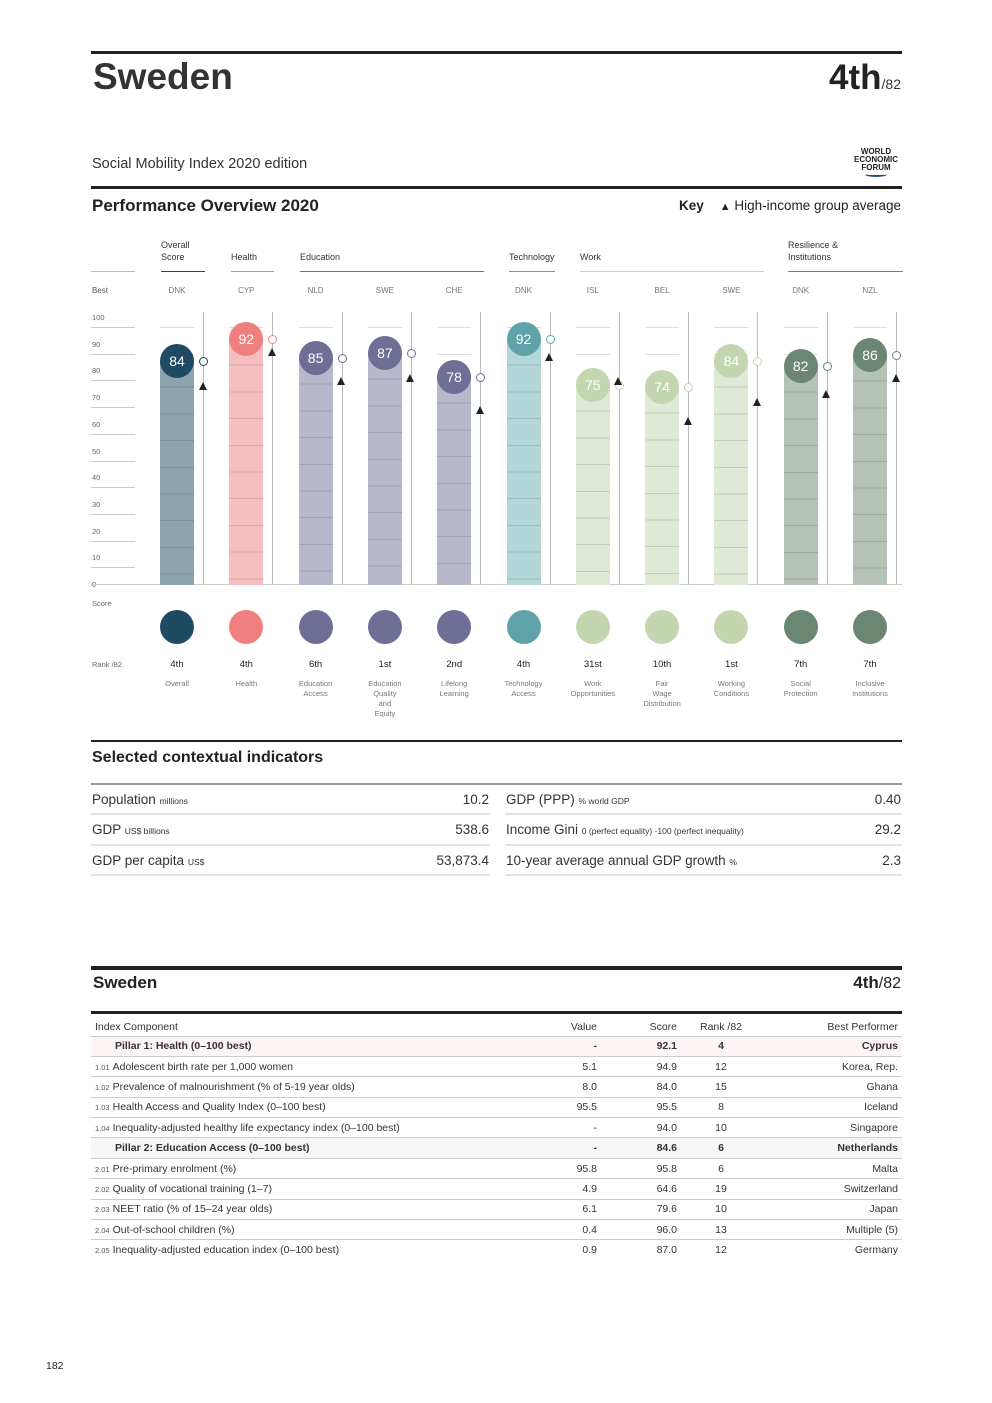 This screenshot has width=992, height=1403. What do you see at coordinates (125, 982) in the screenshot?
I see `detail-country: Sweden` at bounding box center [125, 982].